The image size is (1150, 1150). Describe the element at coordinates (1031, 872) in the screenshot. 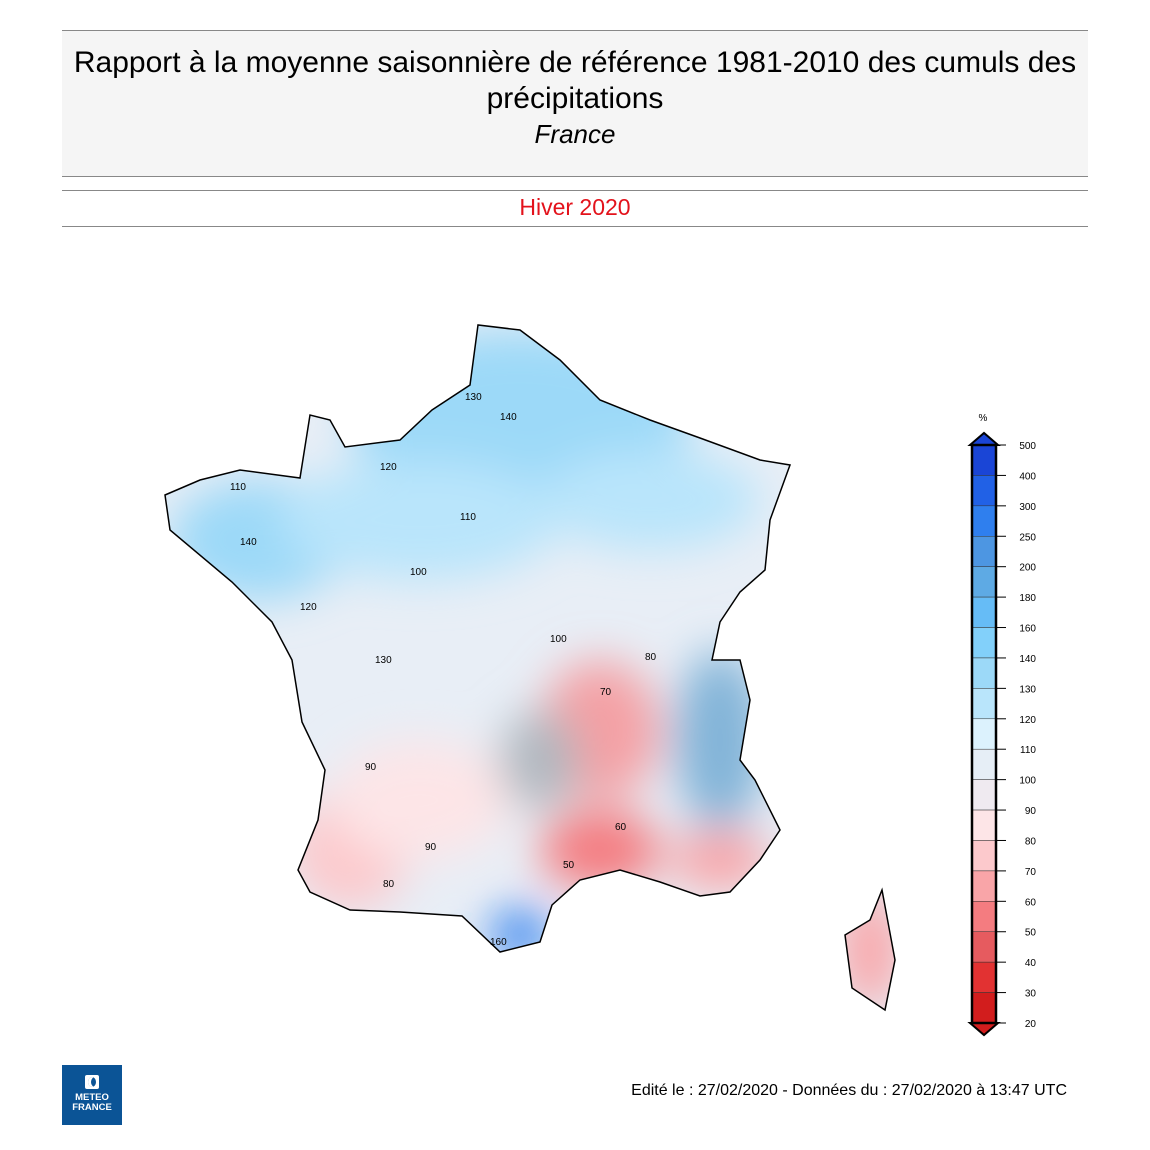

I see `legend-tick-label: 70` at that location.